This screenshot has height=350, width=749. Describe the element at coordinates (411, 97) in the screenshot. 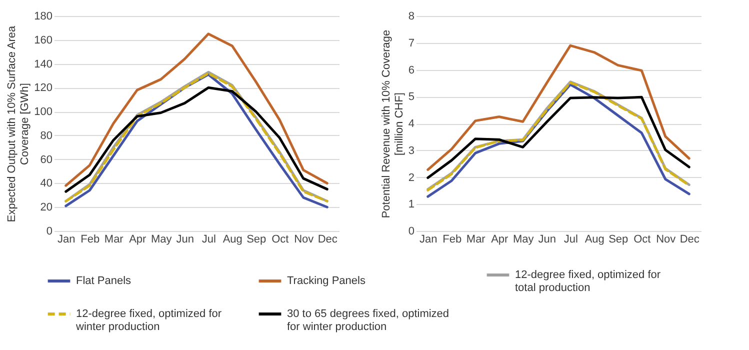

I see `y-tick-label: 5` at that location.